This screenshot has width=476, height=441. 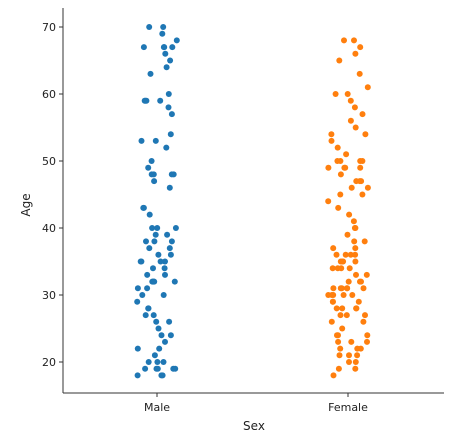 What do you see at coordinates (49, 362) in the screenshot?
I see `y-tick-label: 20` at bounding box center [49, 362].